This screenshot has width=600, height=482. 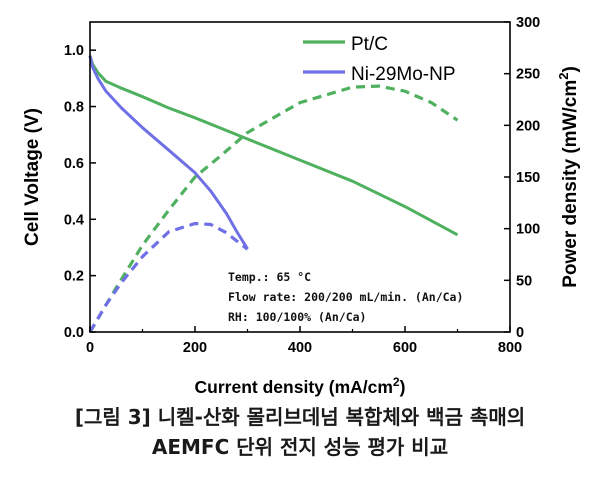 I want to click on y-right-tick-label-200: 200, so click(x=528, y=126).